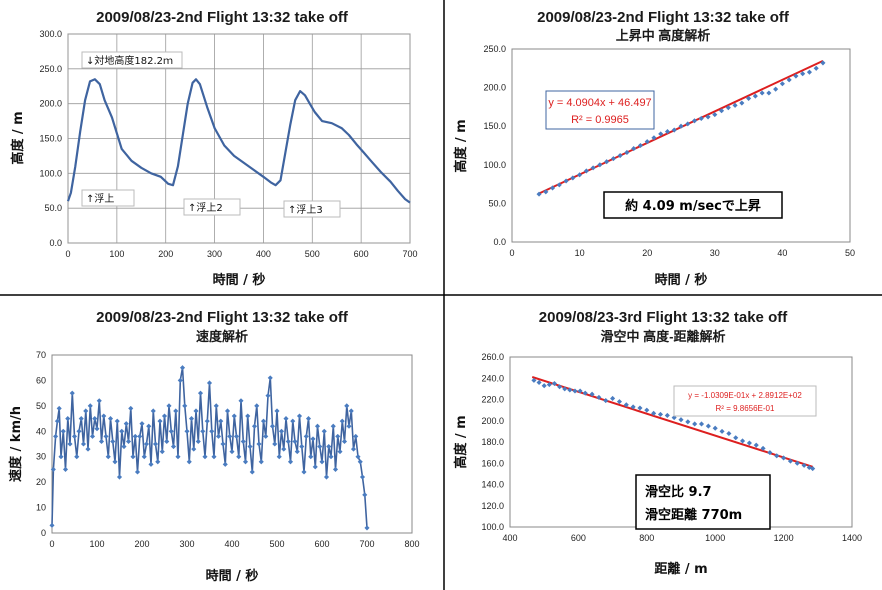 Image resolution: width=882 pixels, height=590 pixels. Describe the element at coordinates (132, 60) in the screenshot. I see `annotation-altitude: ↓対地高度182.2ｍ` at that location.